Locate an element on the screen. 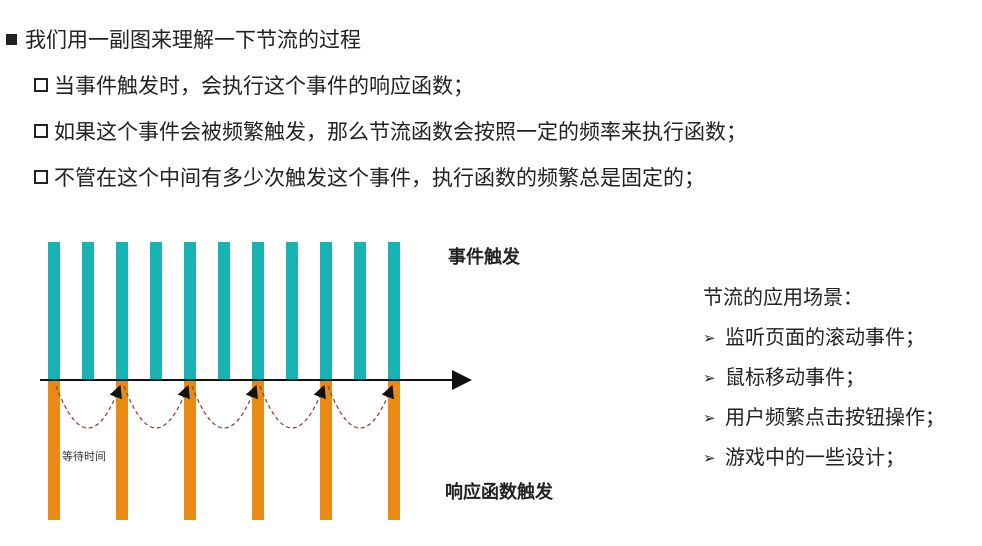 The image size is (982, 546). scenarios-title: 节流的应用场景： is located at coordinates (783, 297).